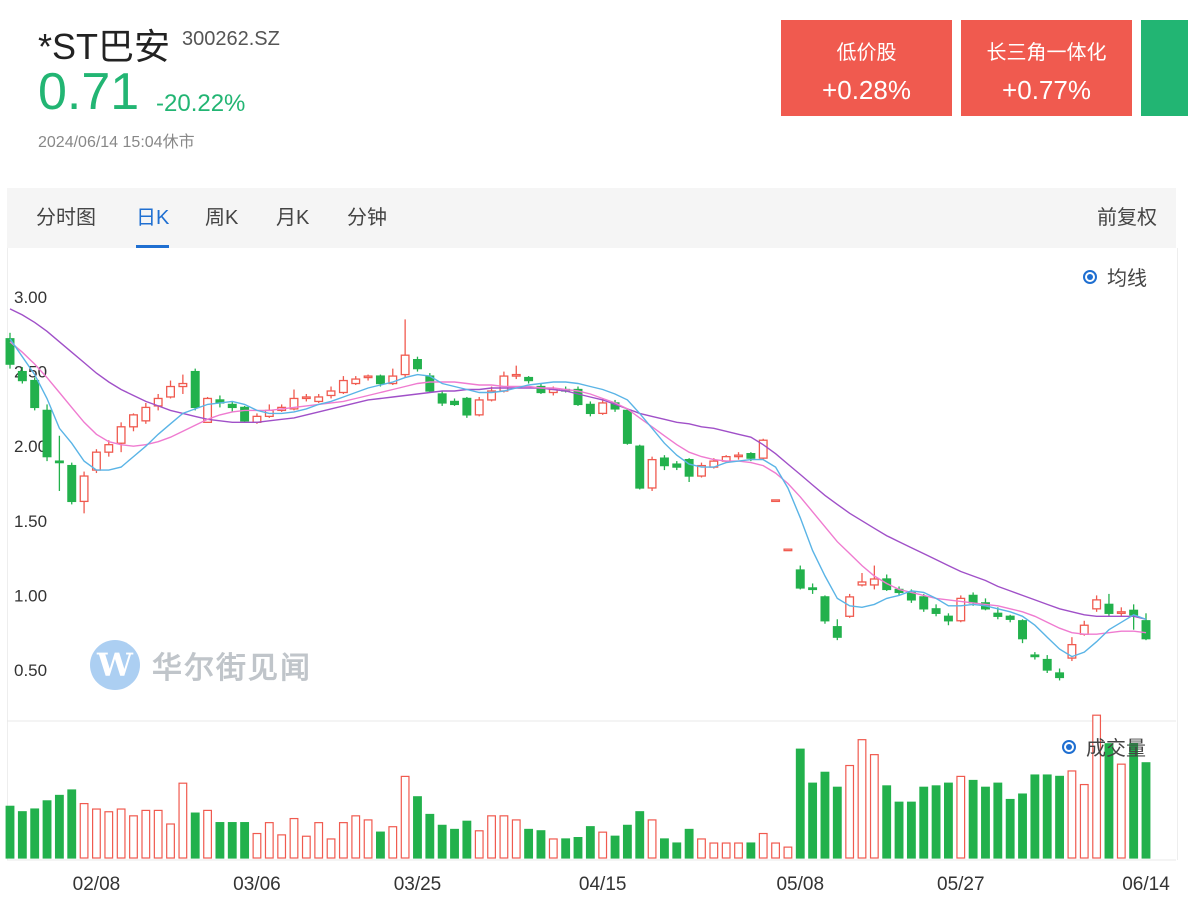 The width and height of the screenshot is (1188, 904). What do you see at coordinates (1164, 68) in the screenshot?
I see `sector-tag-partial` at bounding box center [1164, 68].